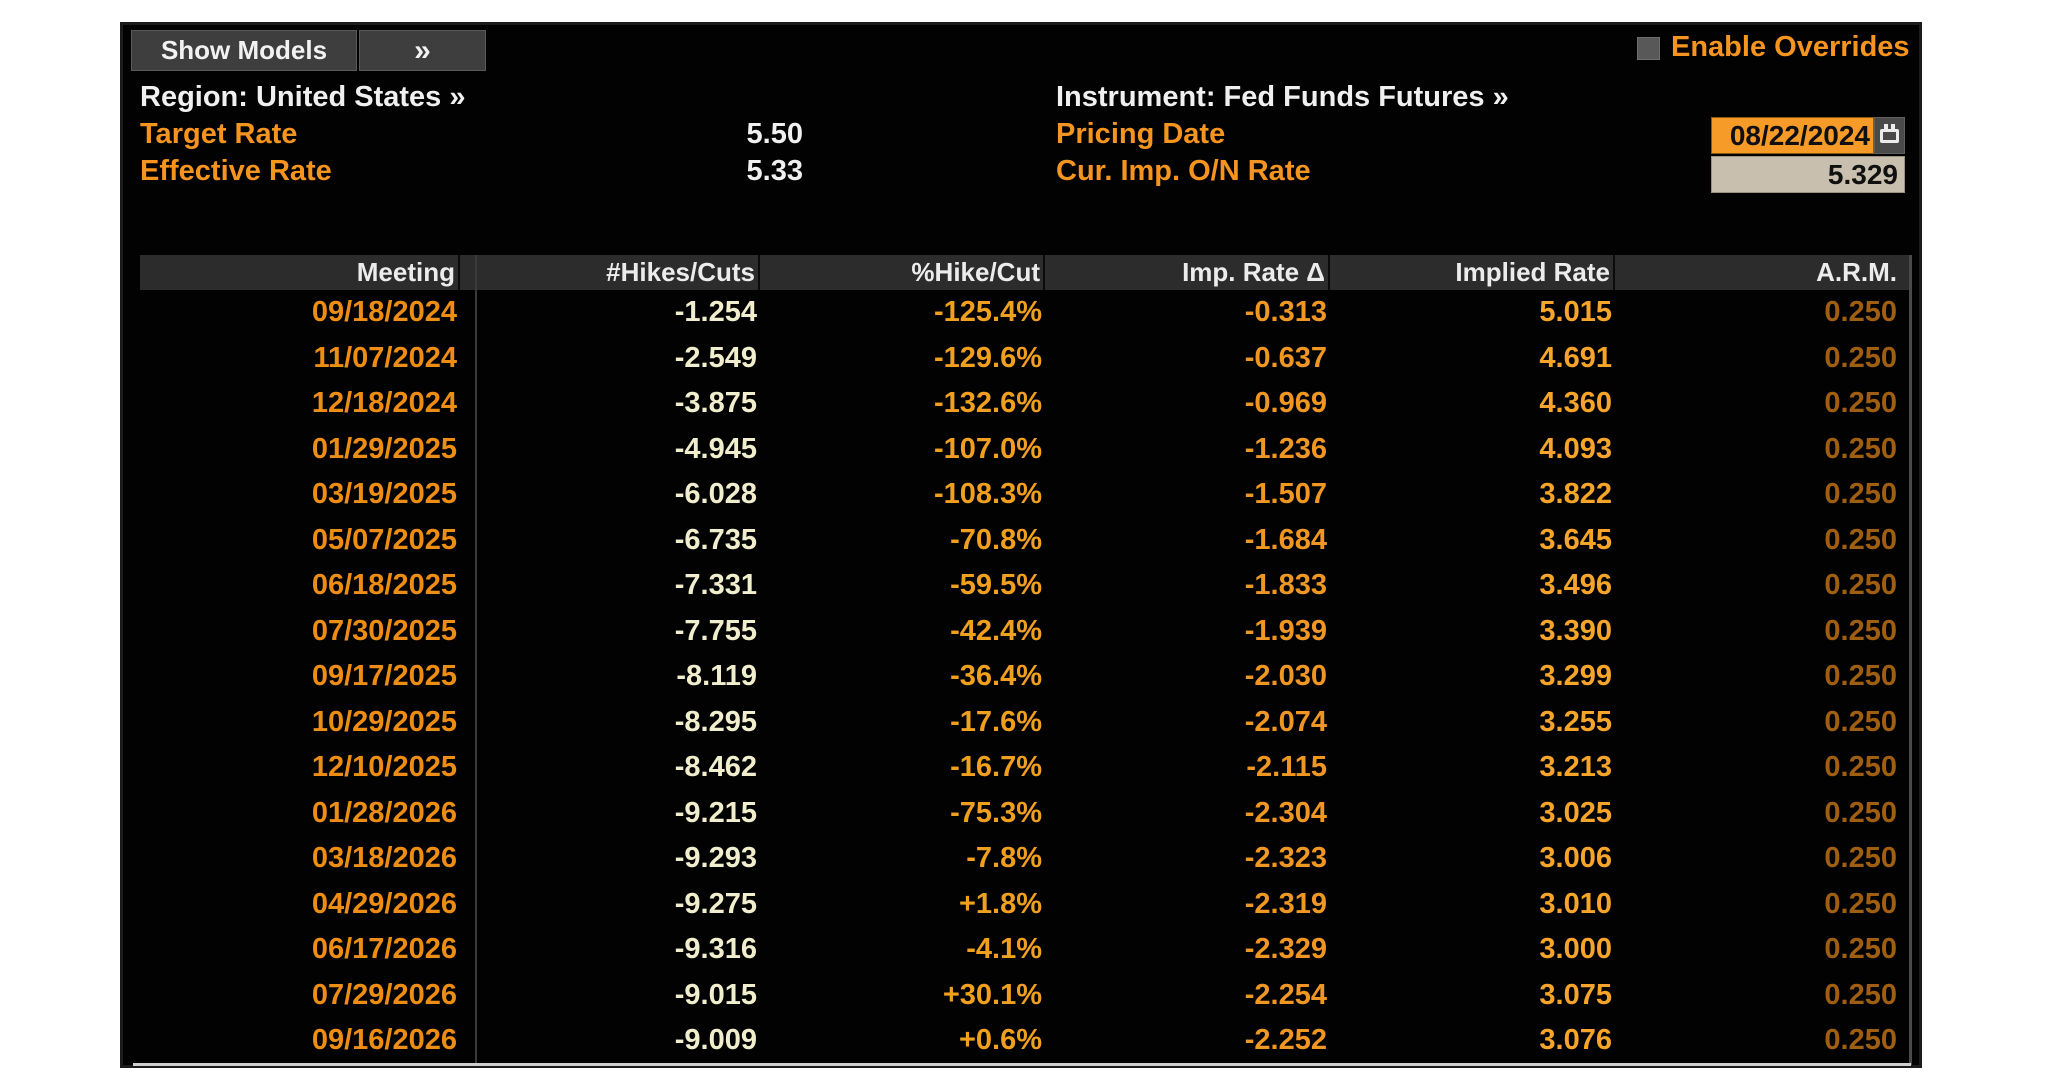 The width and height of the screenshot is (2048, 1075). I want to click on cell-meeting: 05/07/2025, so click(384, 539).